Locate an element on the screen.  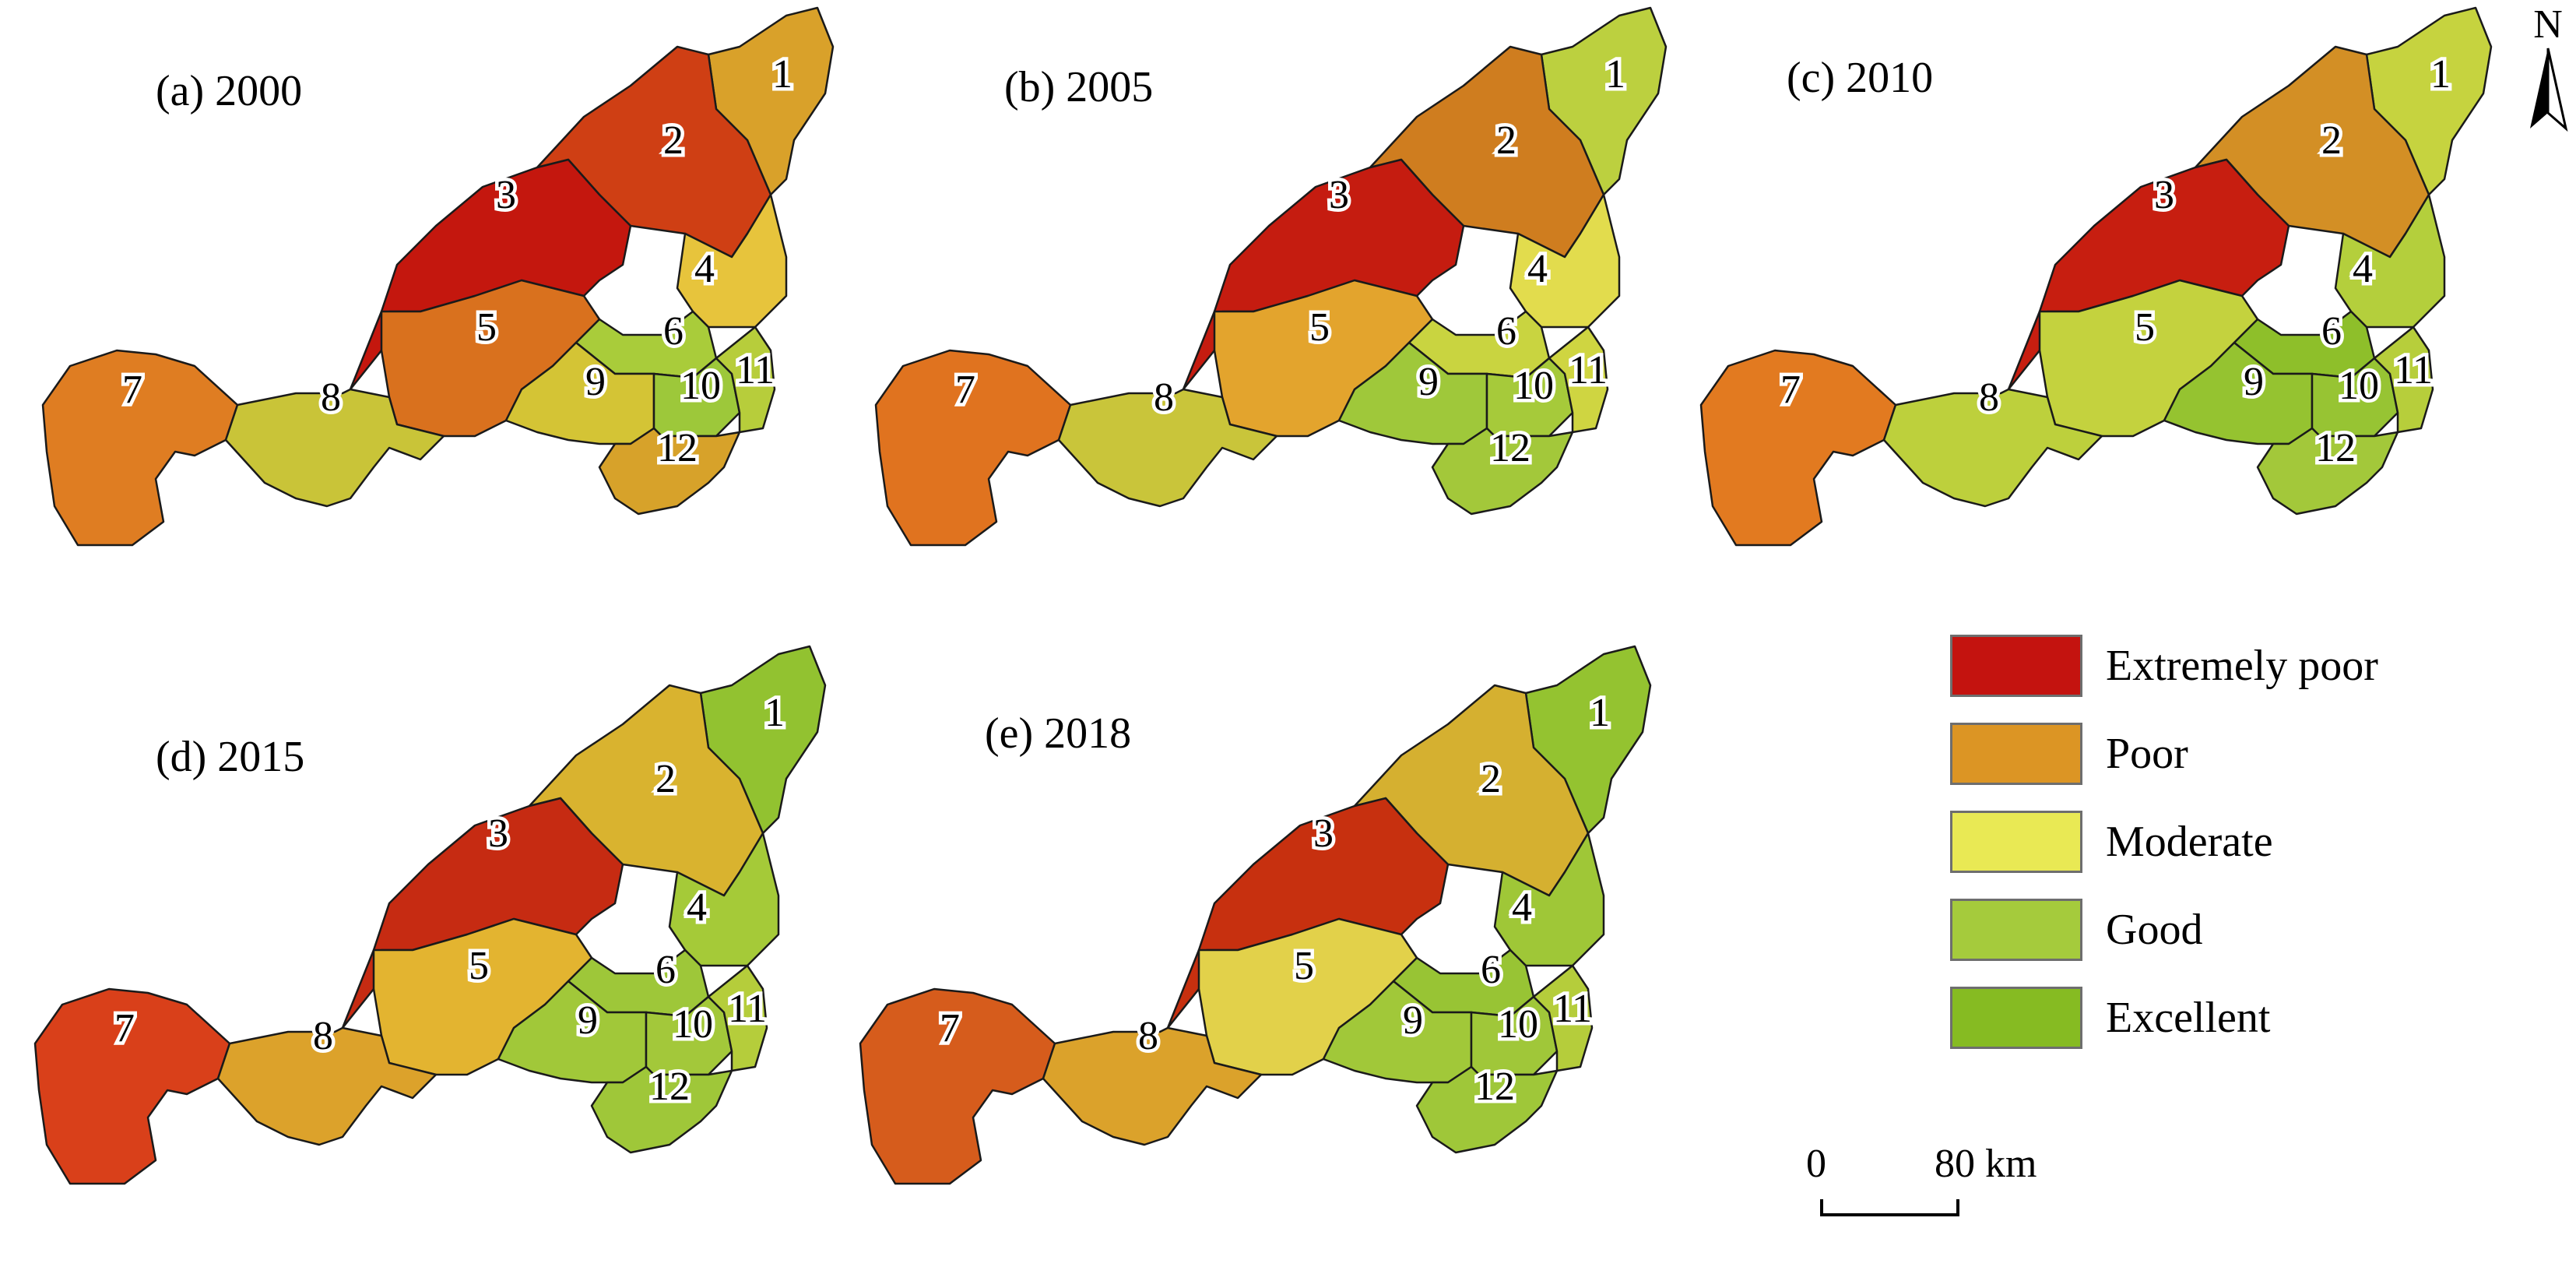
legend-label: Poor is located at coordinates (2147, 754).